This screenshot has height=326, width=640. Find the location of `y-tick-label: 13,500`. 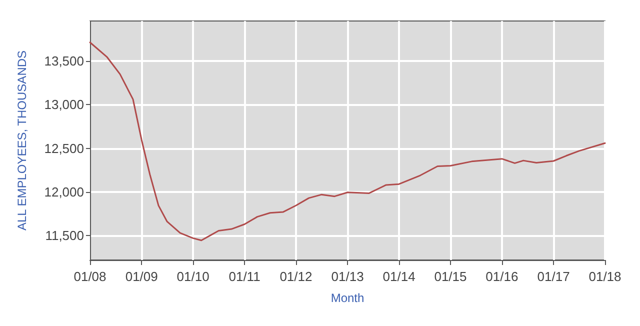

y-tick-label: 13,500 is located at coordinates (64, 61).